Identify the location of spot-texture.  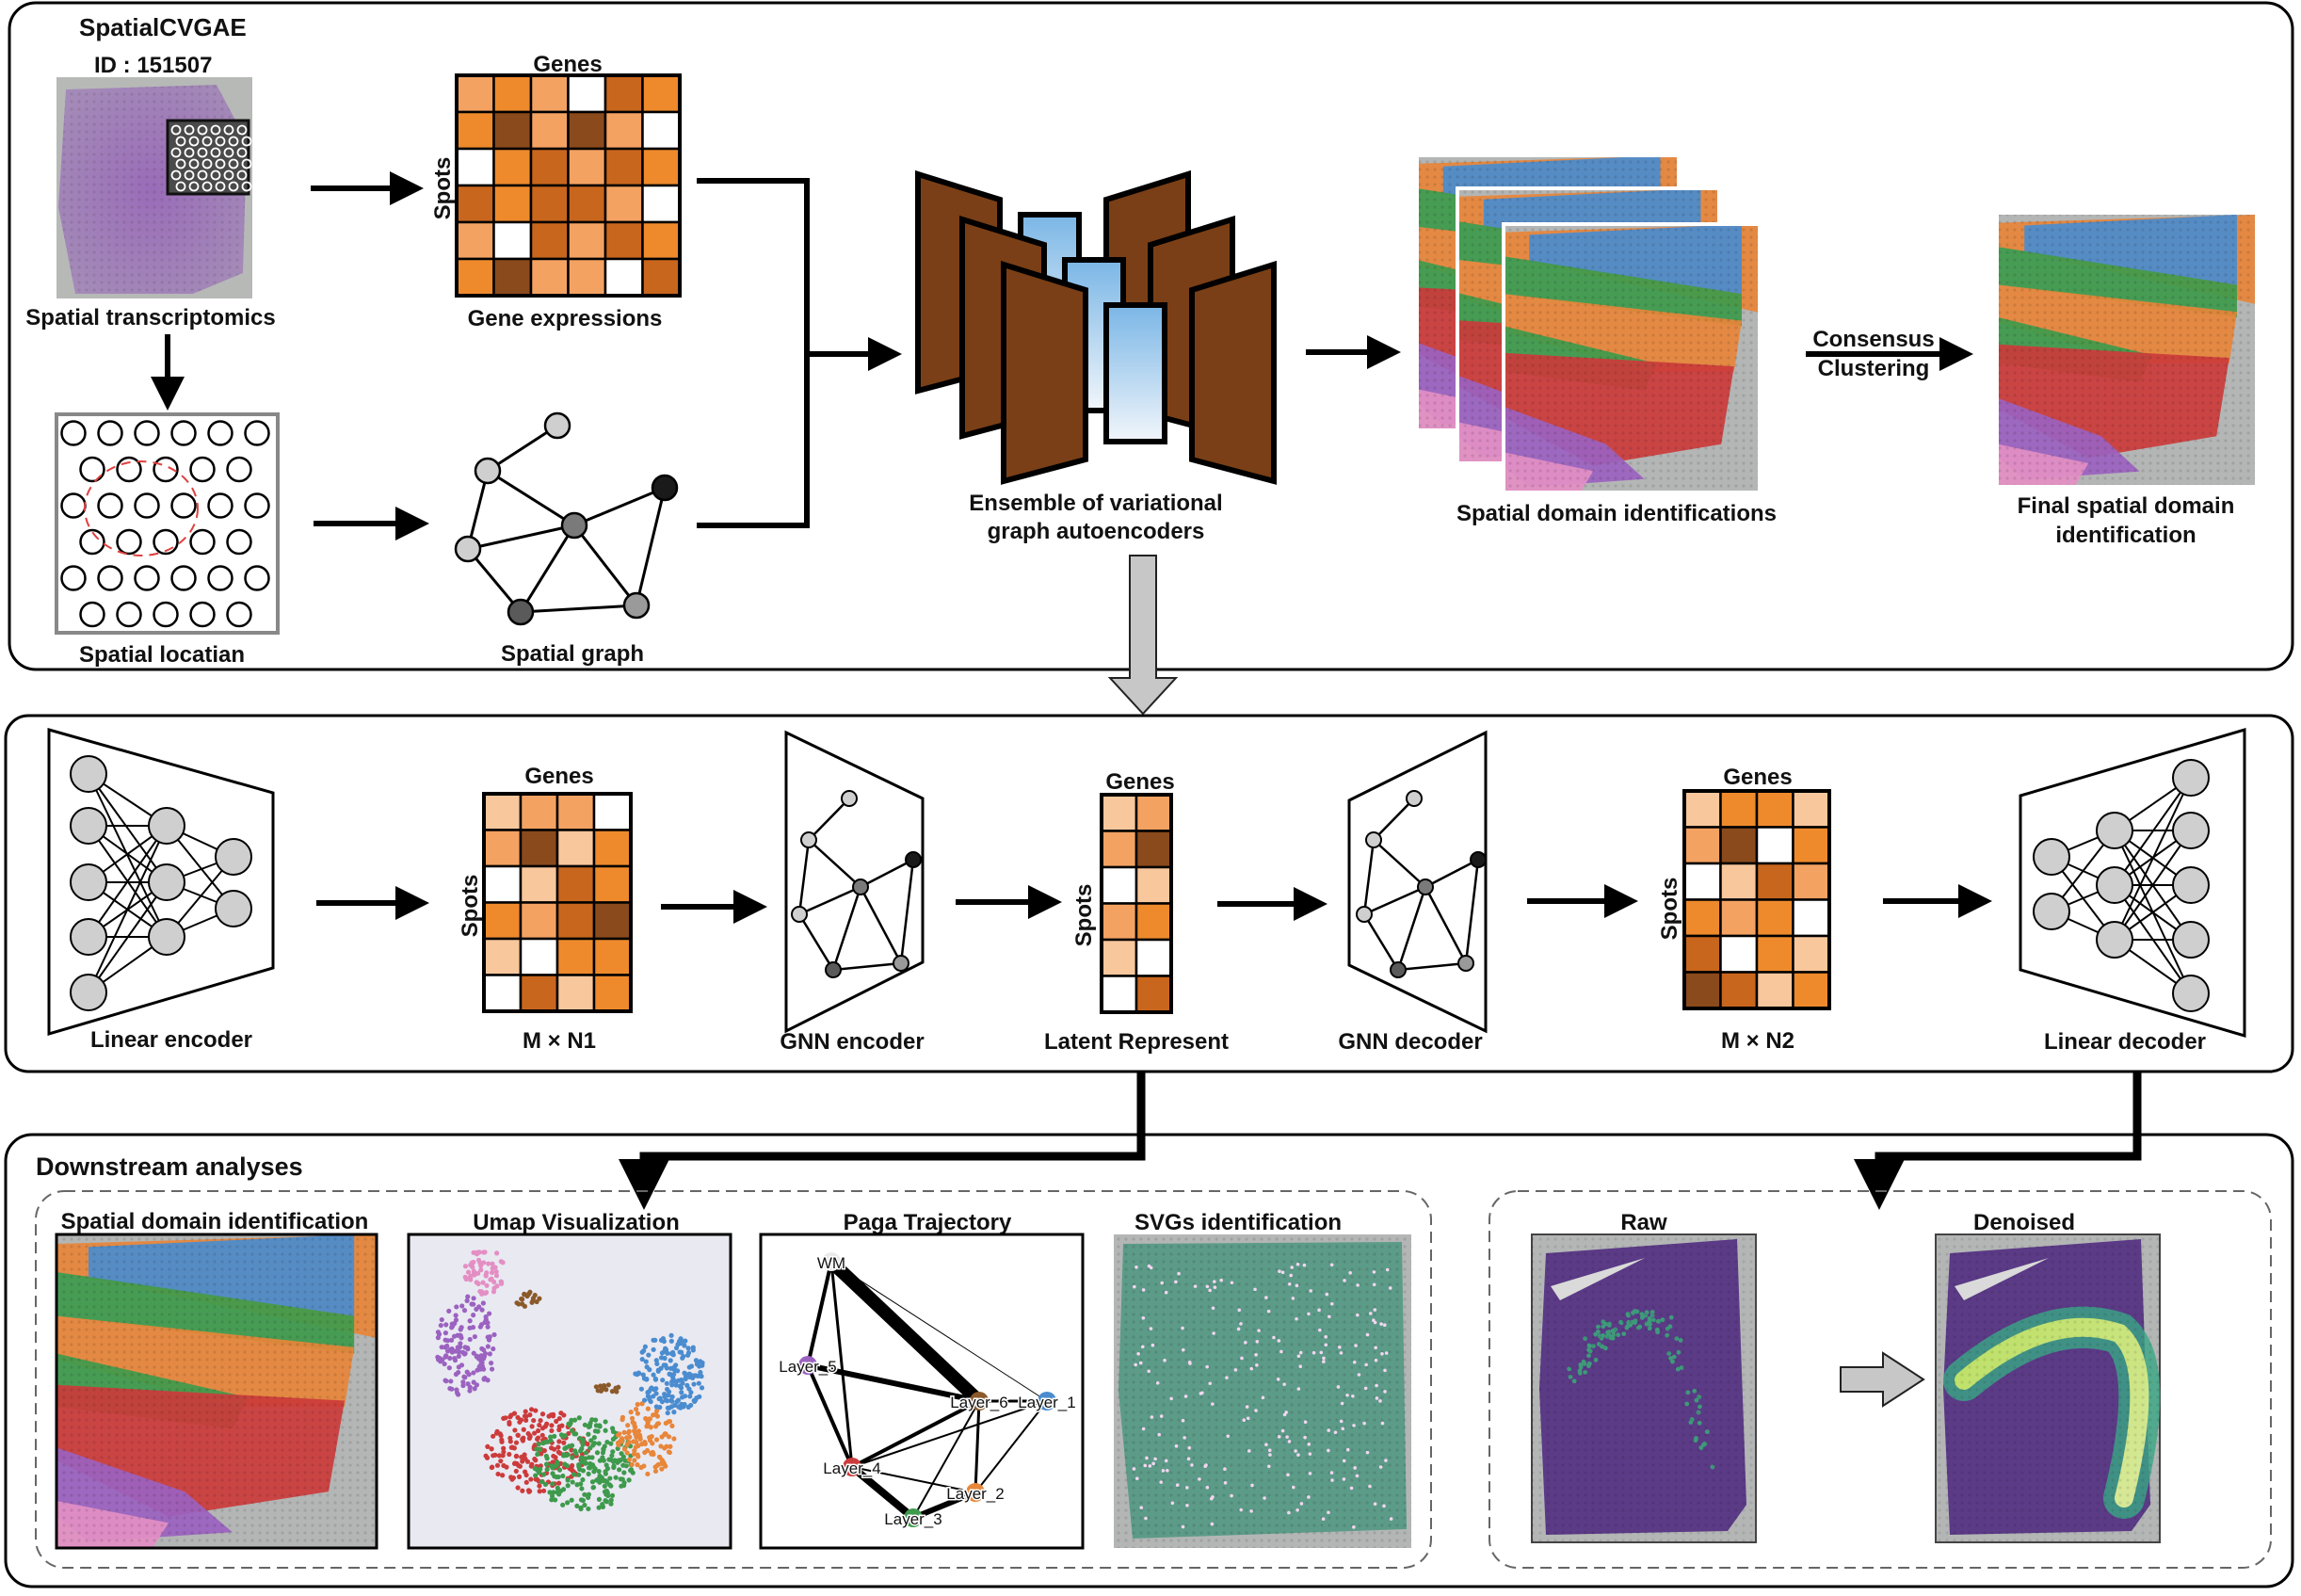
(2048, 1388).